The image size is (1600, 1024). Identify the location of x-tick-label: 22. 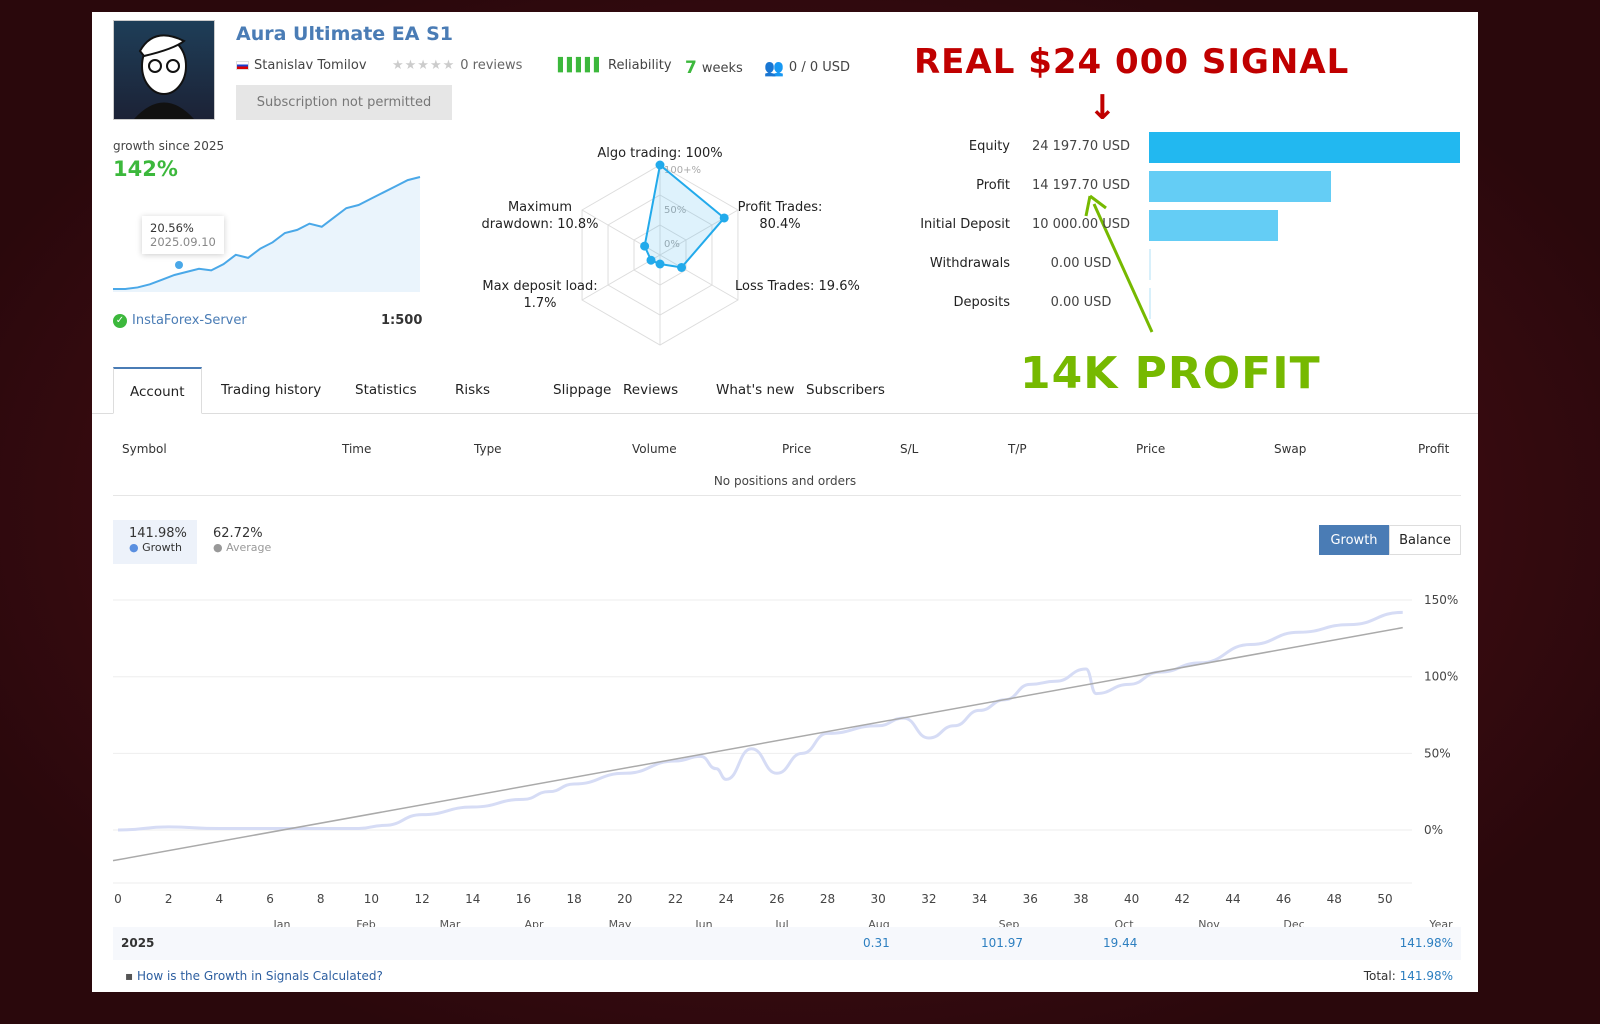
(675, 899).